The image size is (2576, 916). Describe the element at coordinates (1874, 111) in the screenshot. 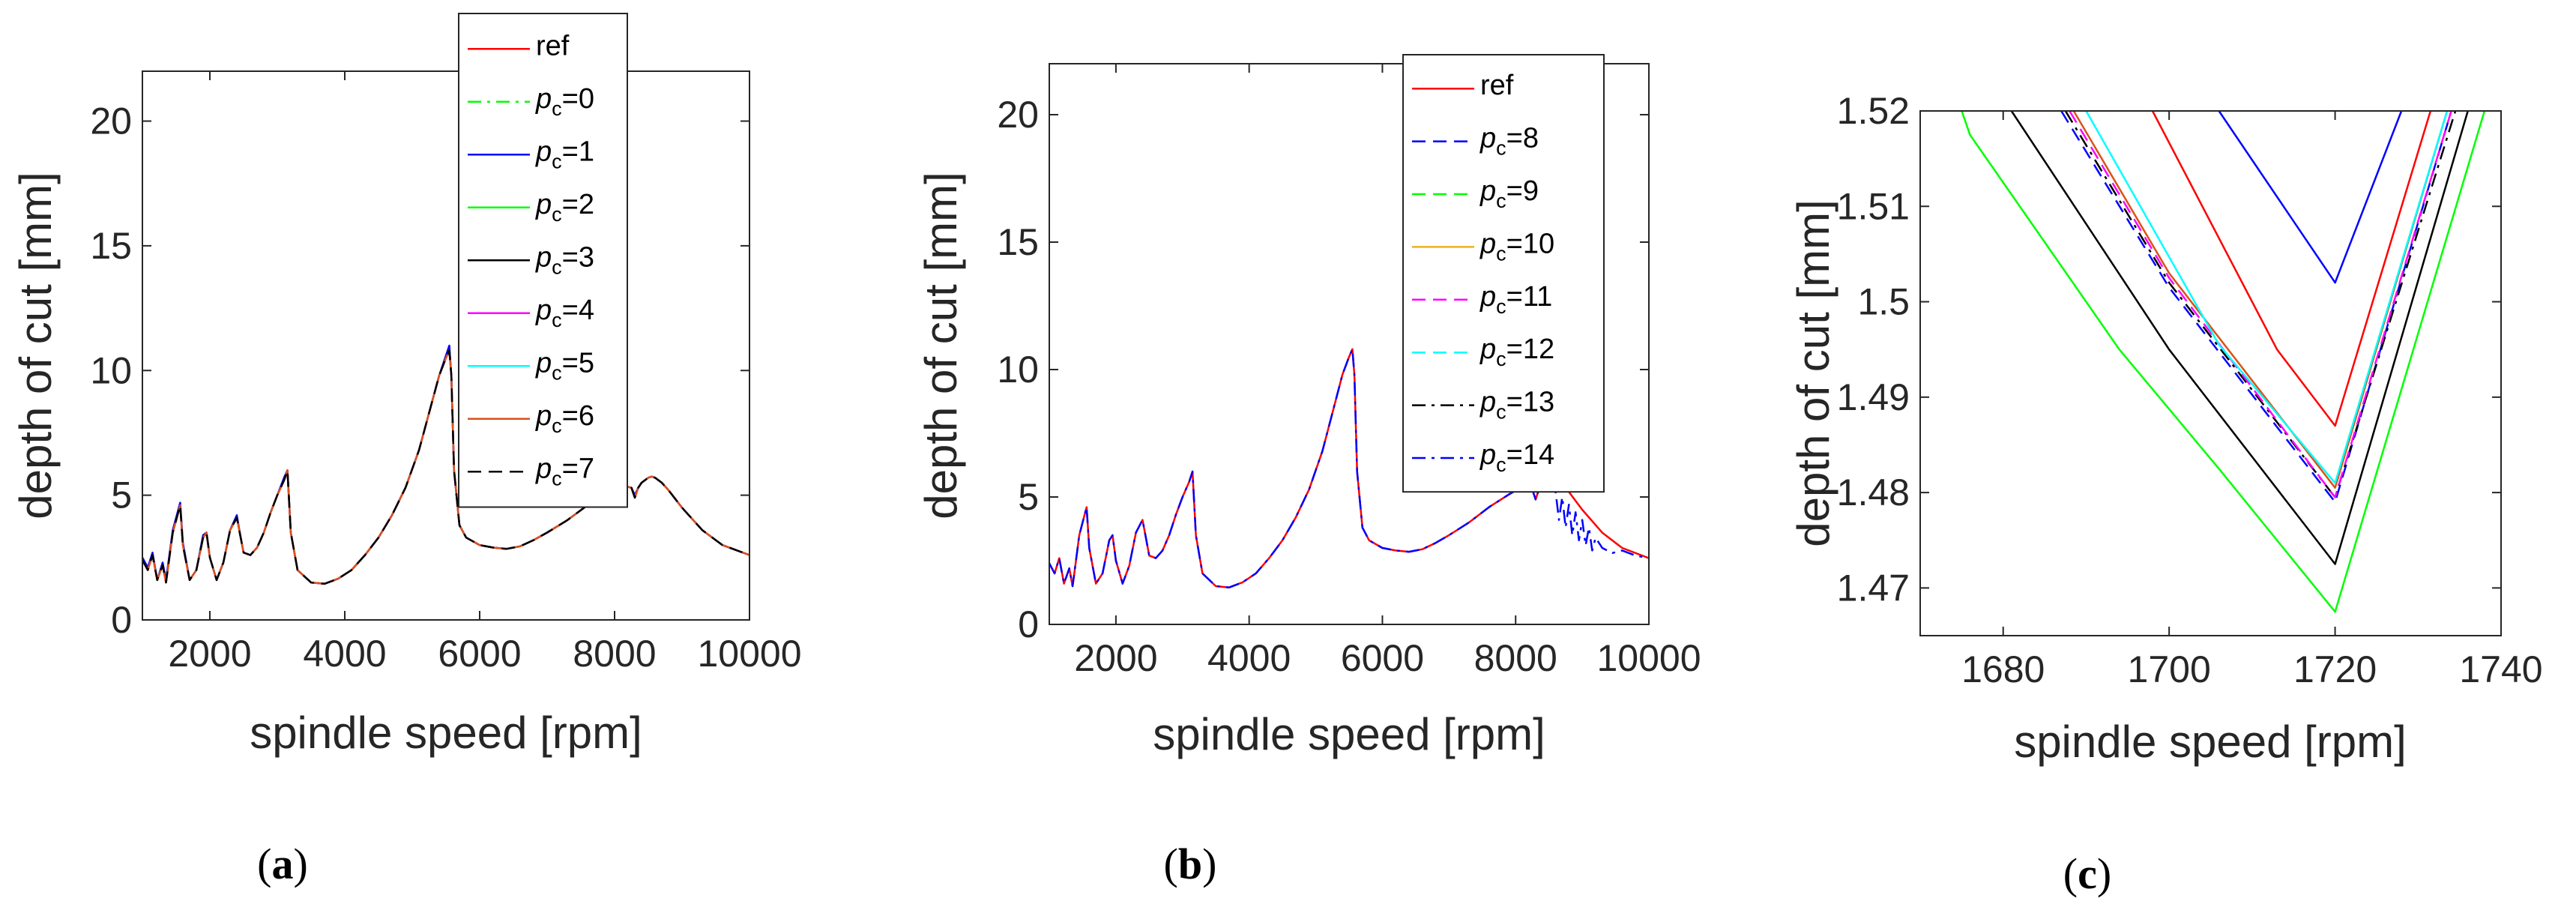

I see `y-tick-label: 1.52` at that location.